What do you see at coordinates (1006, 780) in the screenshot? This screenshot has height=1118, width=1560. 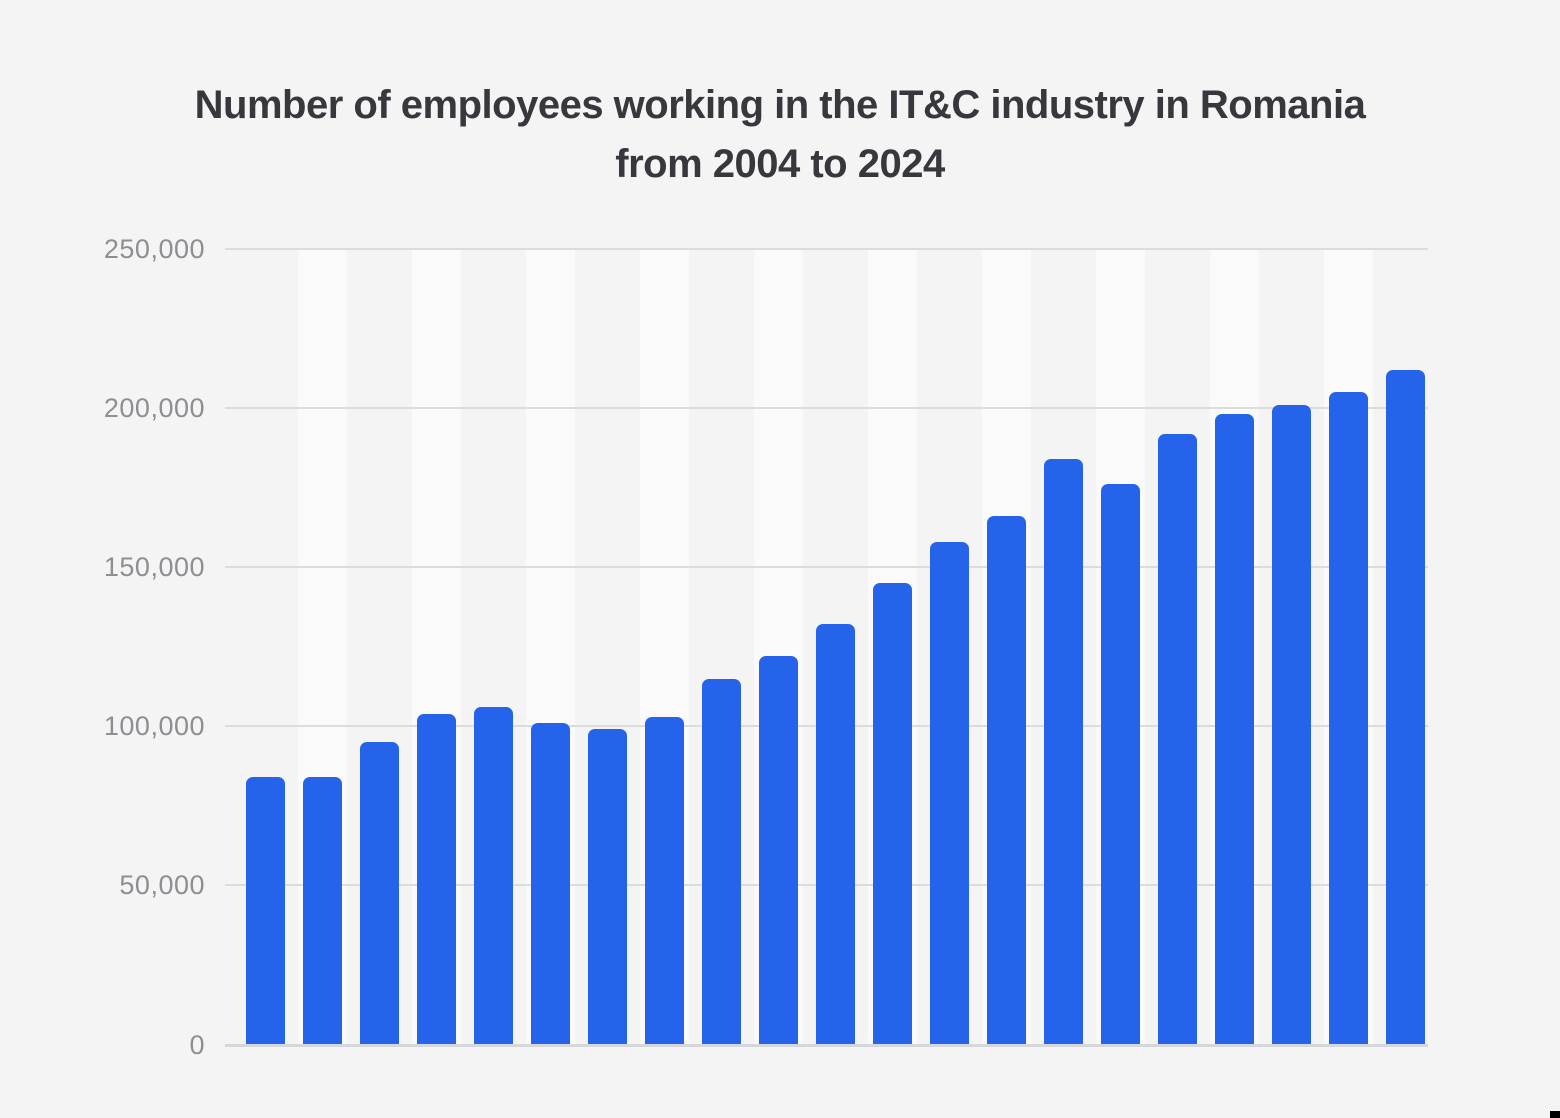 I see `bar-2017` at bounding box center [1006, 780].